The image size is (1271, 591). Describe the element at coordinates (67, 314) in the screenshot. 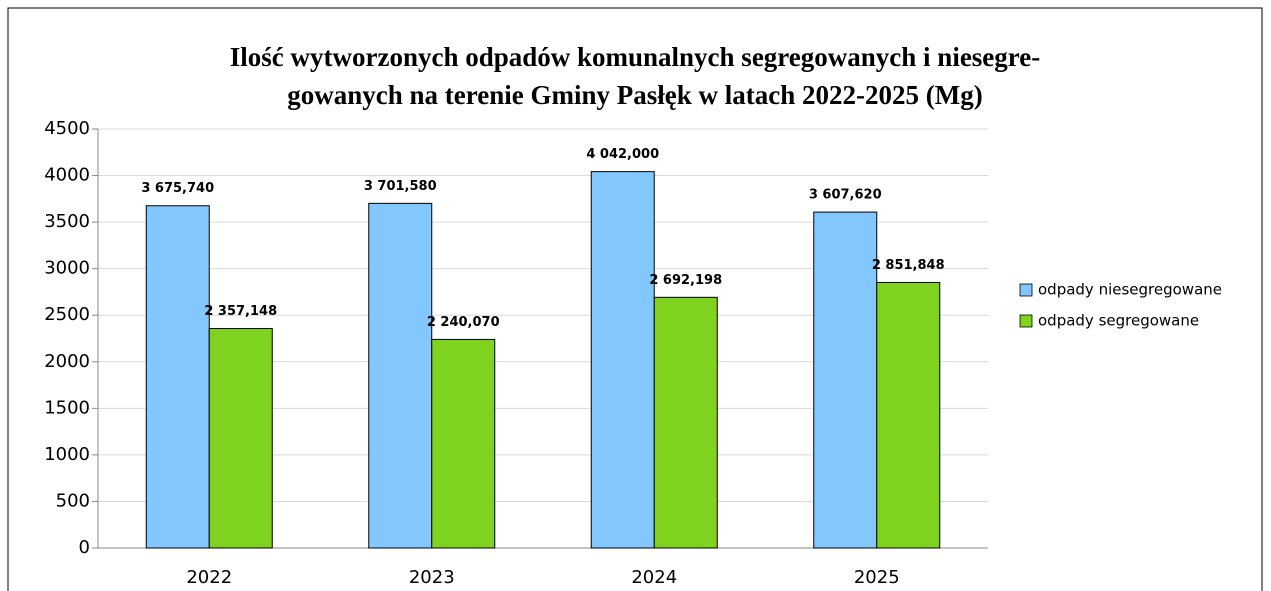

I see `y-tick-label: 2500` at that location.